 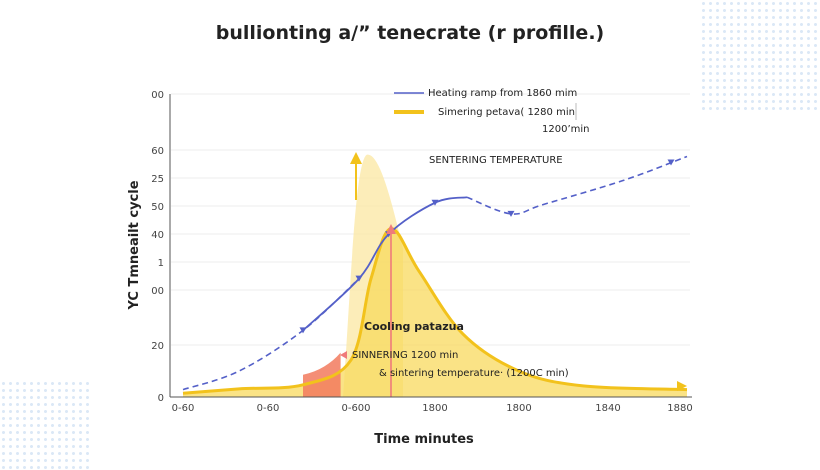 What do you see at coordinates (271, 334) in the screenshot?
I see `heating-curve-dashed` at bounding box center [271, 334].